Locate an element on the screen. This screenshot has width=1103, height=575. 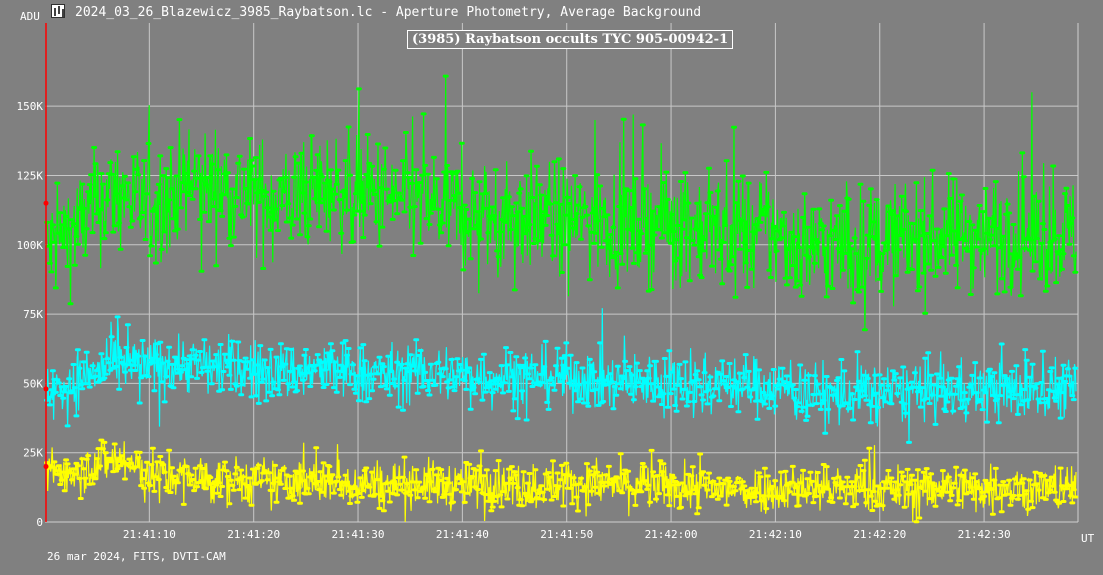
x-tick-label: 21:41:50 is located at coordinates (566, 534).